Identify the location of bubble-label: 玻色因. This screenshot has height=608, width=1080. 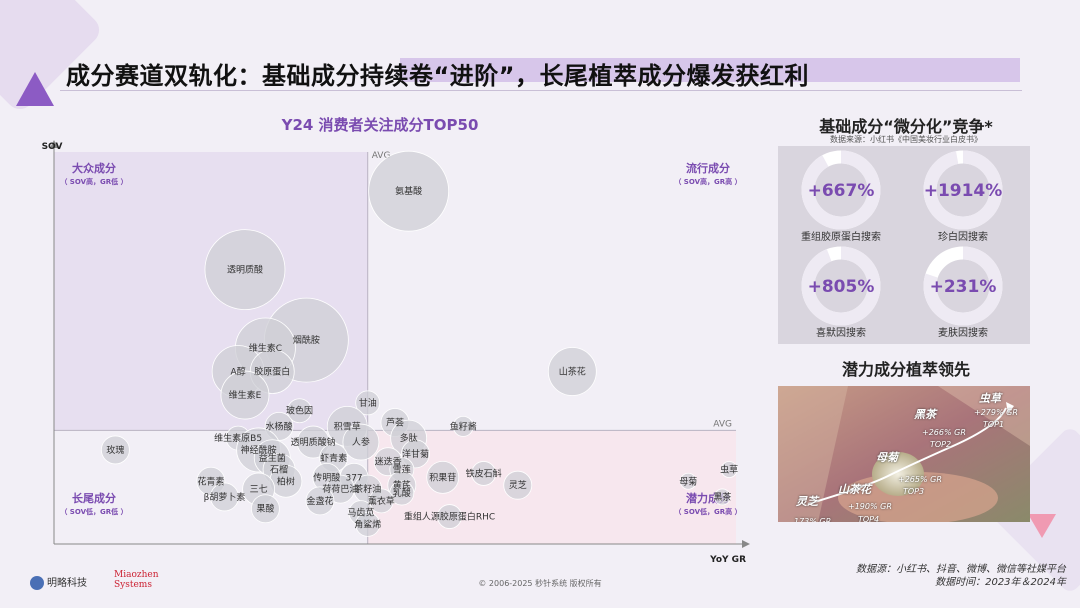
(299, 411).